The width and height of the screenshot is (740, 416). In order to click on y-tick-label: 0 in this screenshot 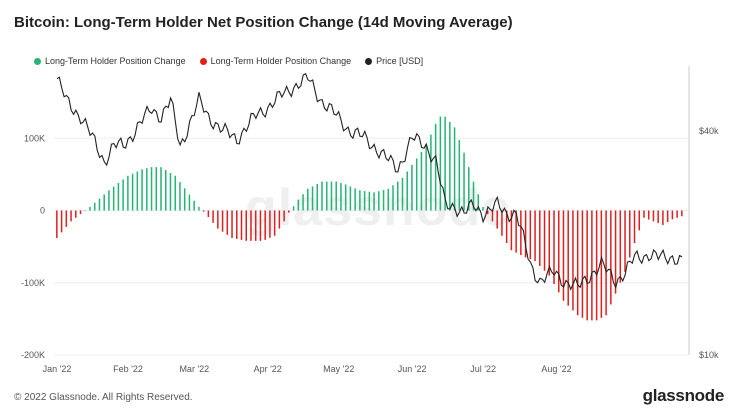, I will do `click(42, 211)`.